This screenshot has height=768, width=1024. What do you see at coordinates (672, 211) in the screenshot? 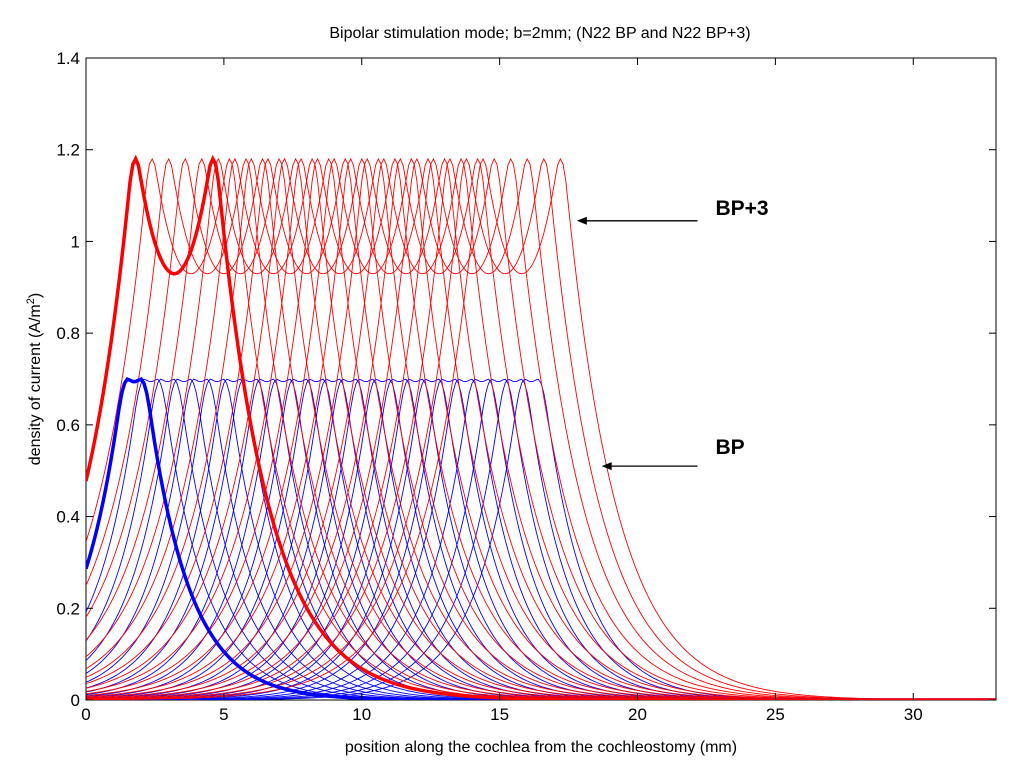
I see `annotation-bpplus3: BP+3` at bounding box center [672, 211].